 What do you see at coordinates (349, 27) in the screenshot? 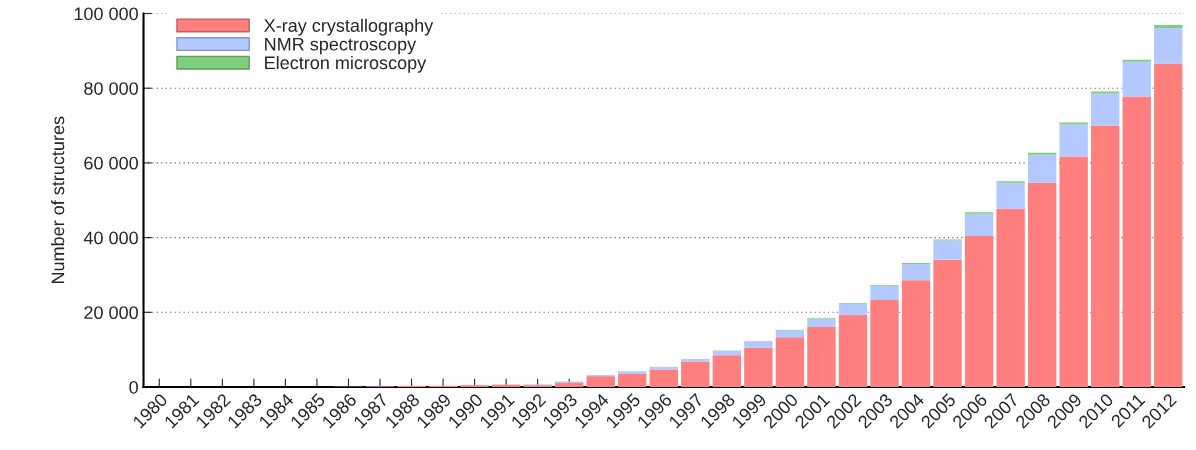
I see `legend-label: X-ray crystallography` at bounding box center [349, 27].